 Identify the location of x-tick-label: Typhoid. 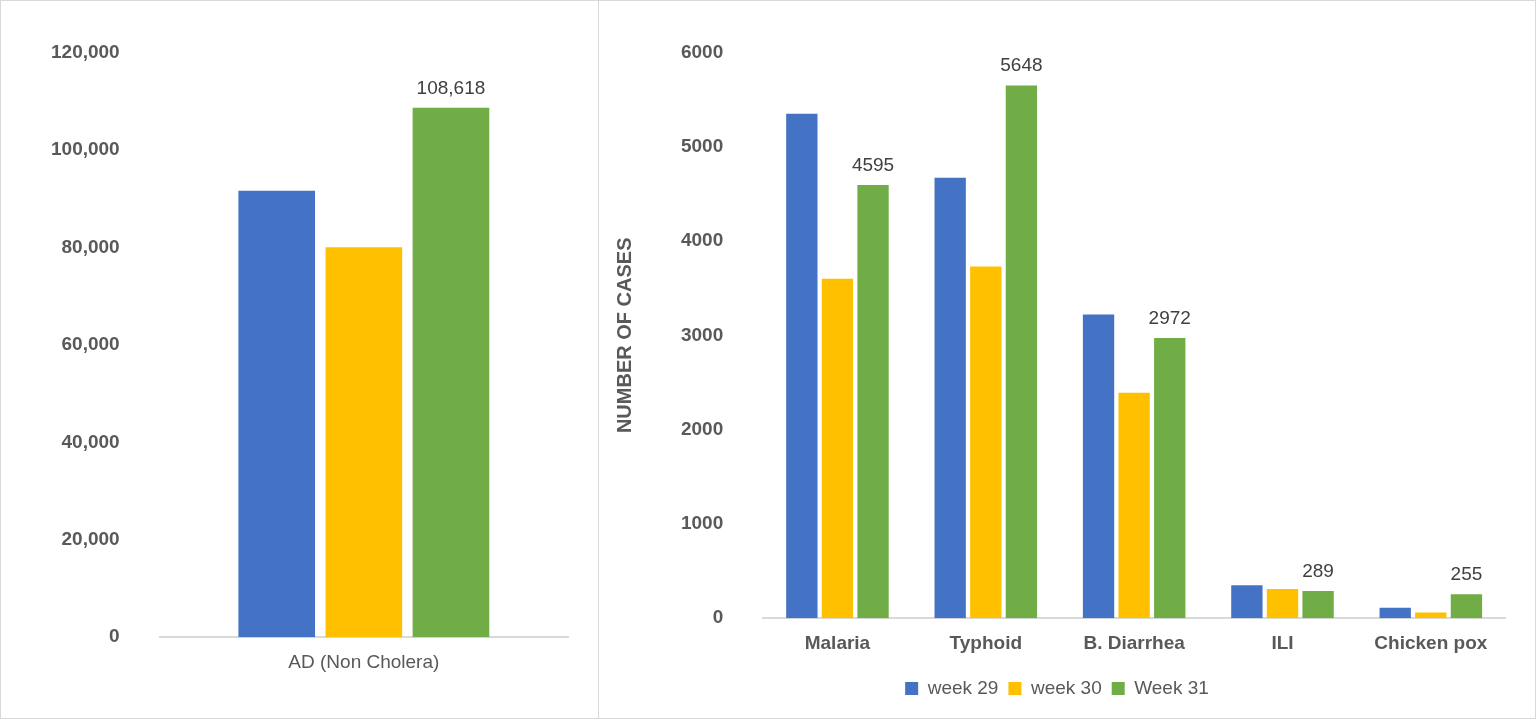
(986, 642).